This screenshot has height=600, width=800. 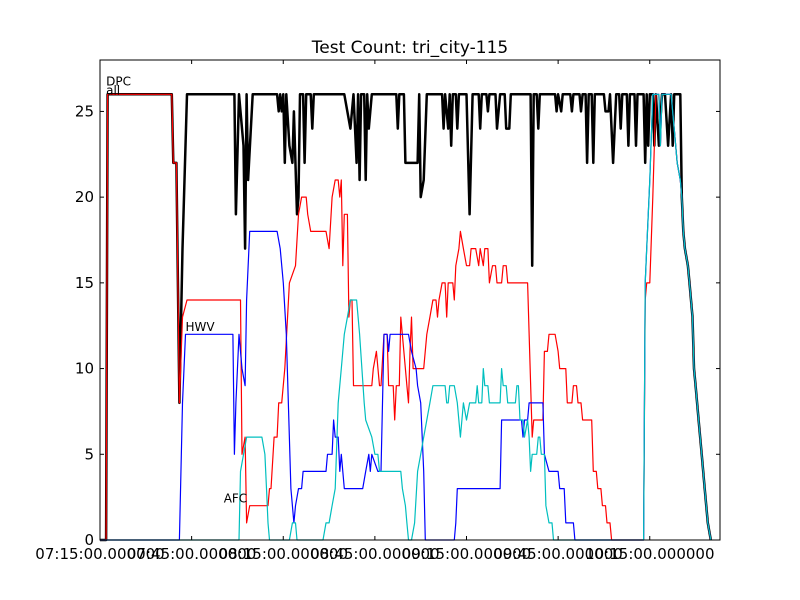 What do you see at coordinates (113, 90) in the screenshot?
I see `annotation-label: all` at bounding box center [113, 90].